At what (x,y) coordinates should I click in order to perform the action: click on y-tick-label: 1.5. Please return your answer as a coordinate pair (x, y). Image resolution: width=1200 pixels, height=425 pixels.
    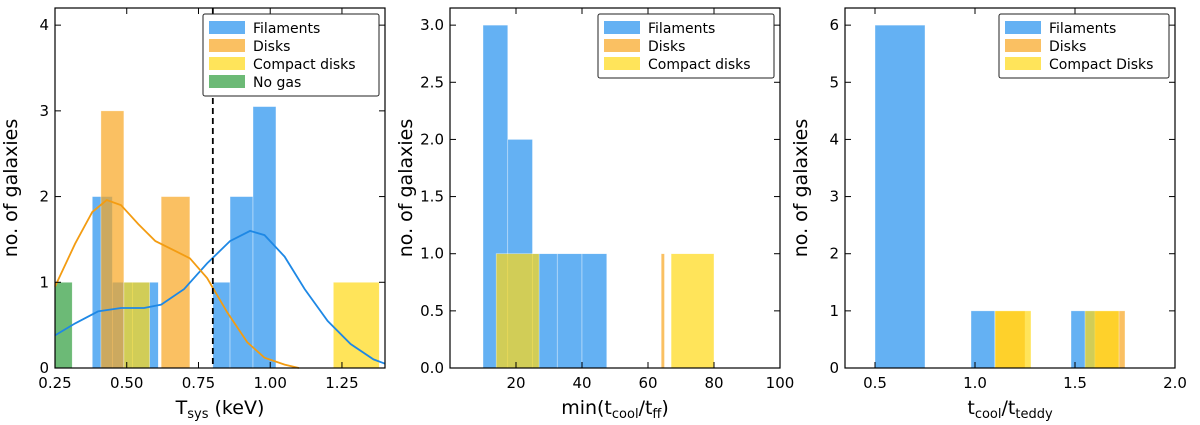
    Looking at the image, I should click on (432, 197).